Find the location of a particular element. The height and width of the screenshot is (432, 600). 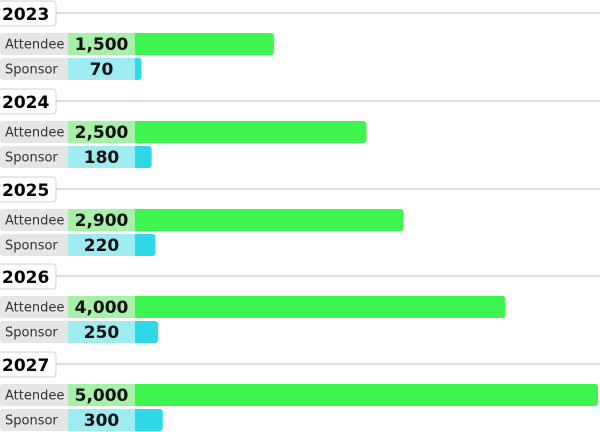

year-label: 2026 is located at coordinates (25, 278).